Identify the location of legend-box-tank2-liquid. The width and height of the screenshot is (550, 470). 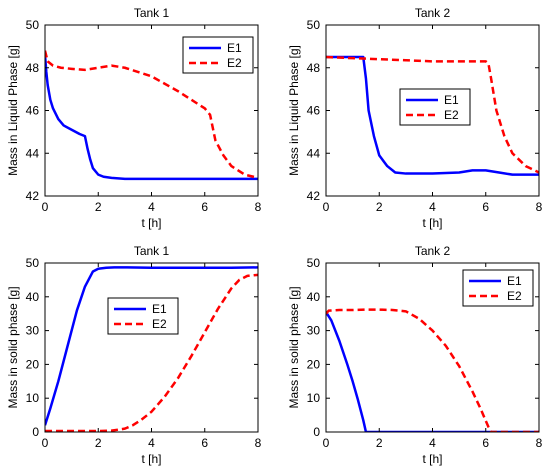
(435, 107).